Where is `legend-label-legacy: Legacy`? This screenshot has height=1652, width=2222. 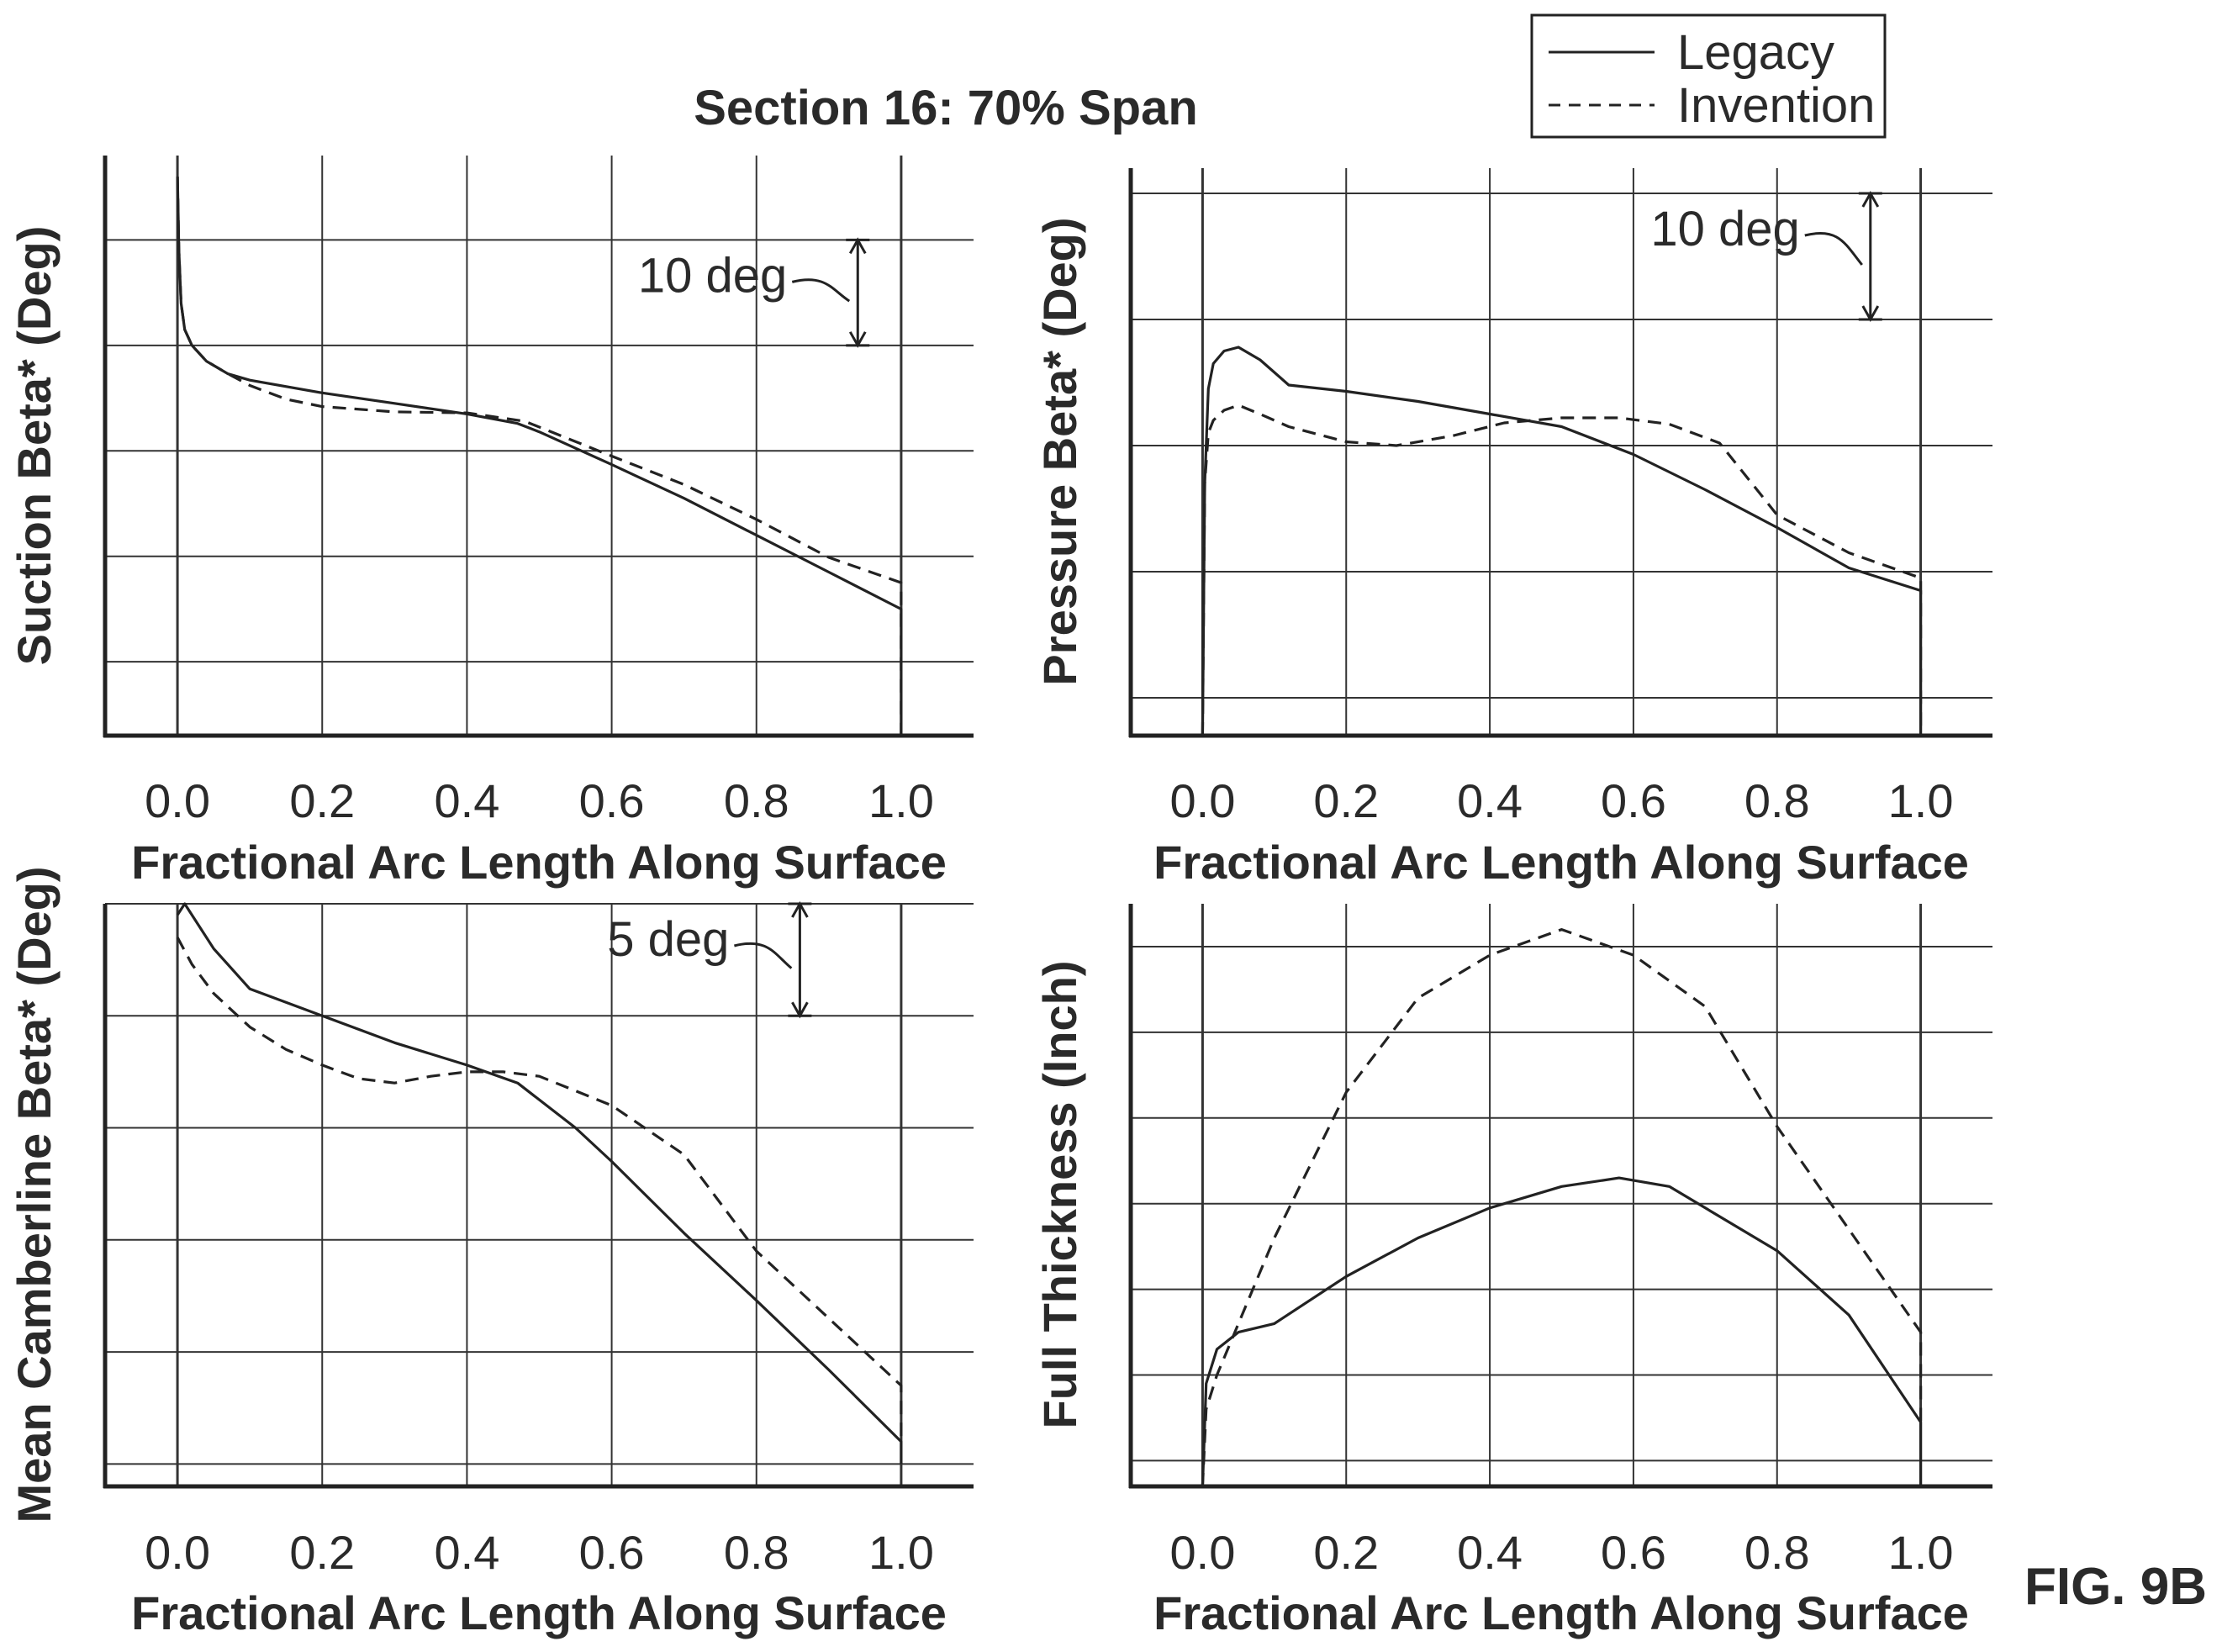
legend-label-legacy: Legacy is located at coordinates (1755, 52).